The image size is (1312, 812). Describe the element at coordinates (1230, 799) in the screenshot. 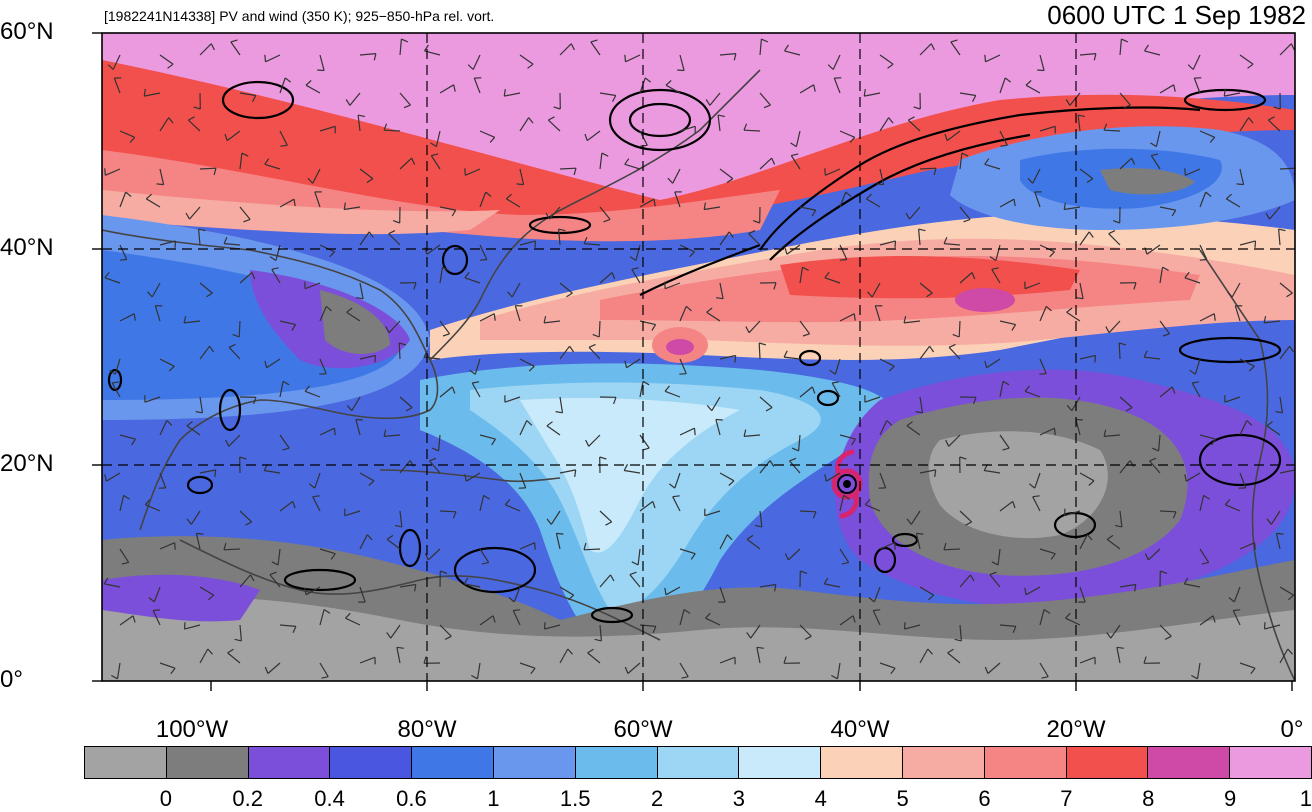

I see `colorbar-tick-label: 9` at that location.